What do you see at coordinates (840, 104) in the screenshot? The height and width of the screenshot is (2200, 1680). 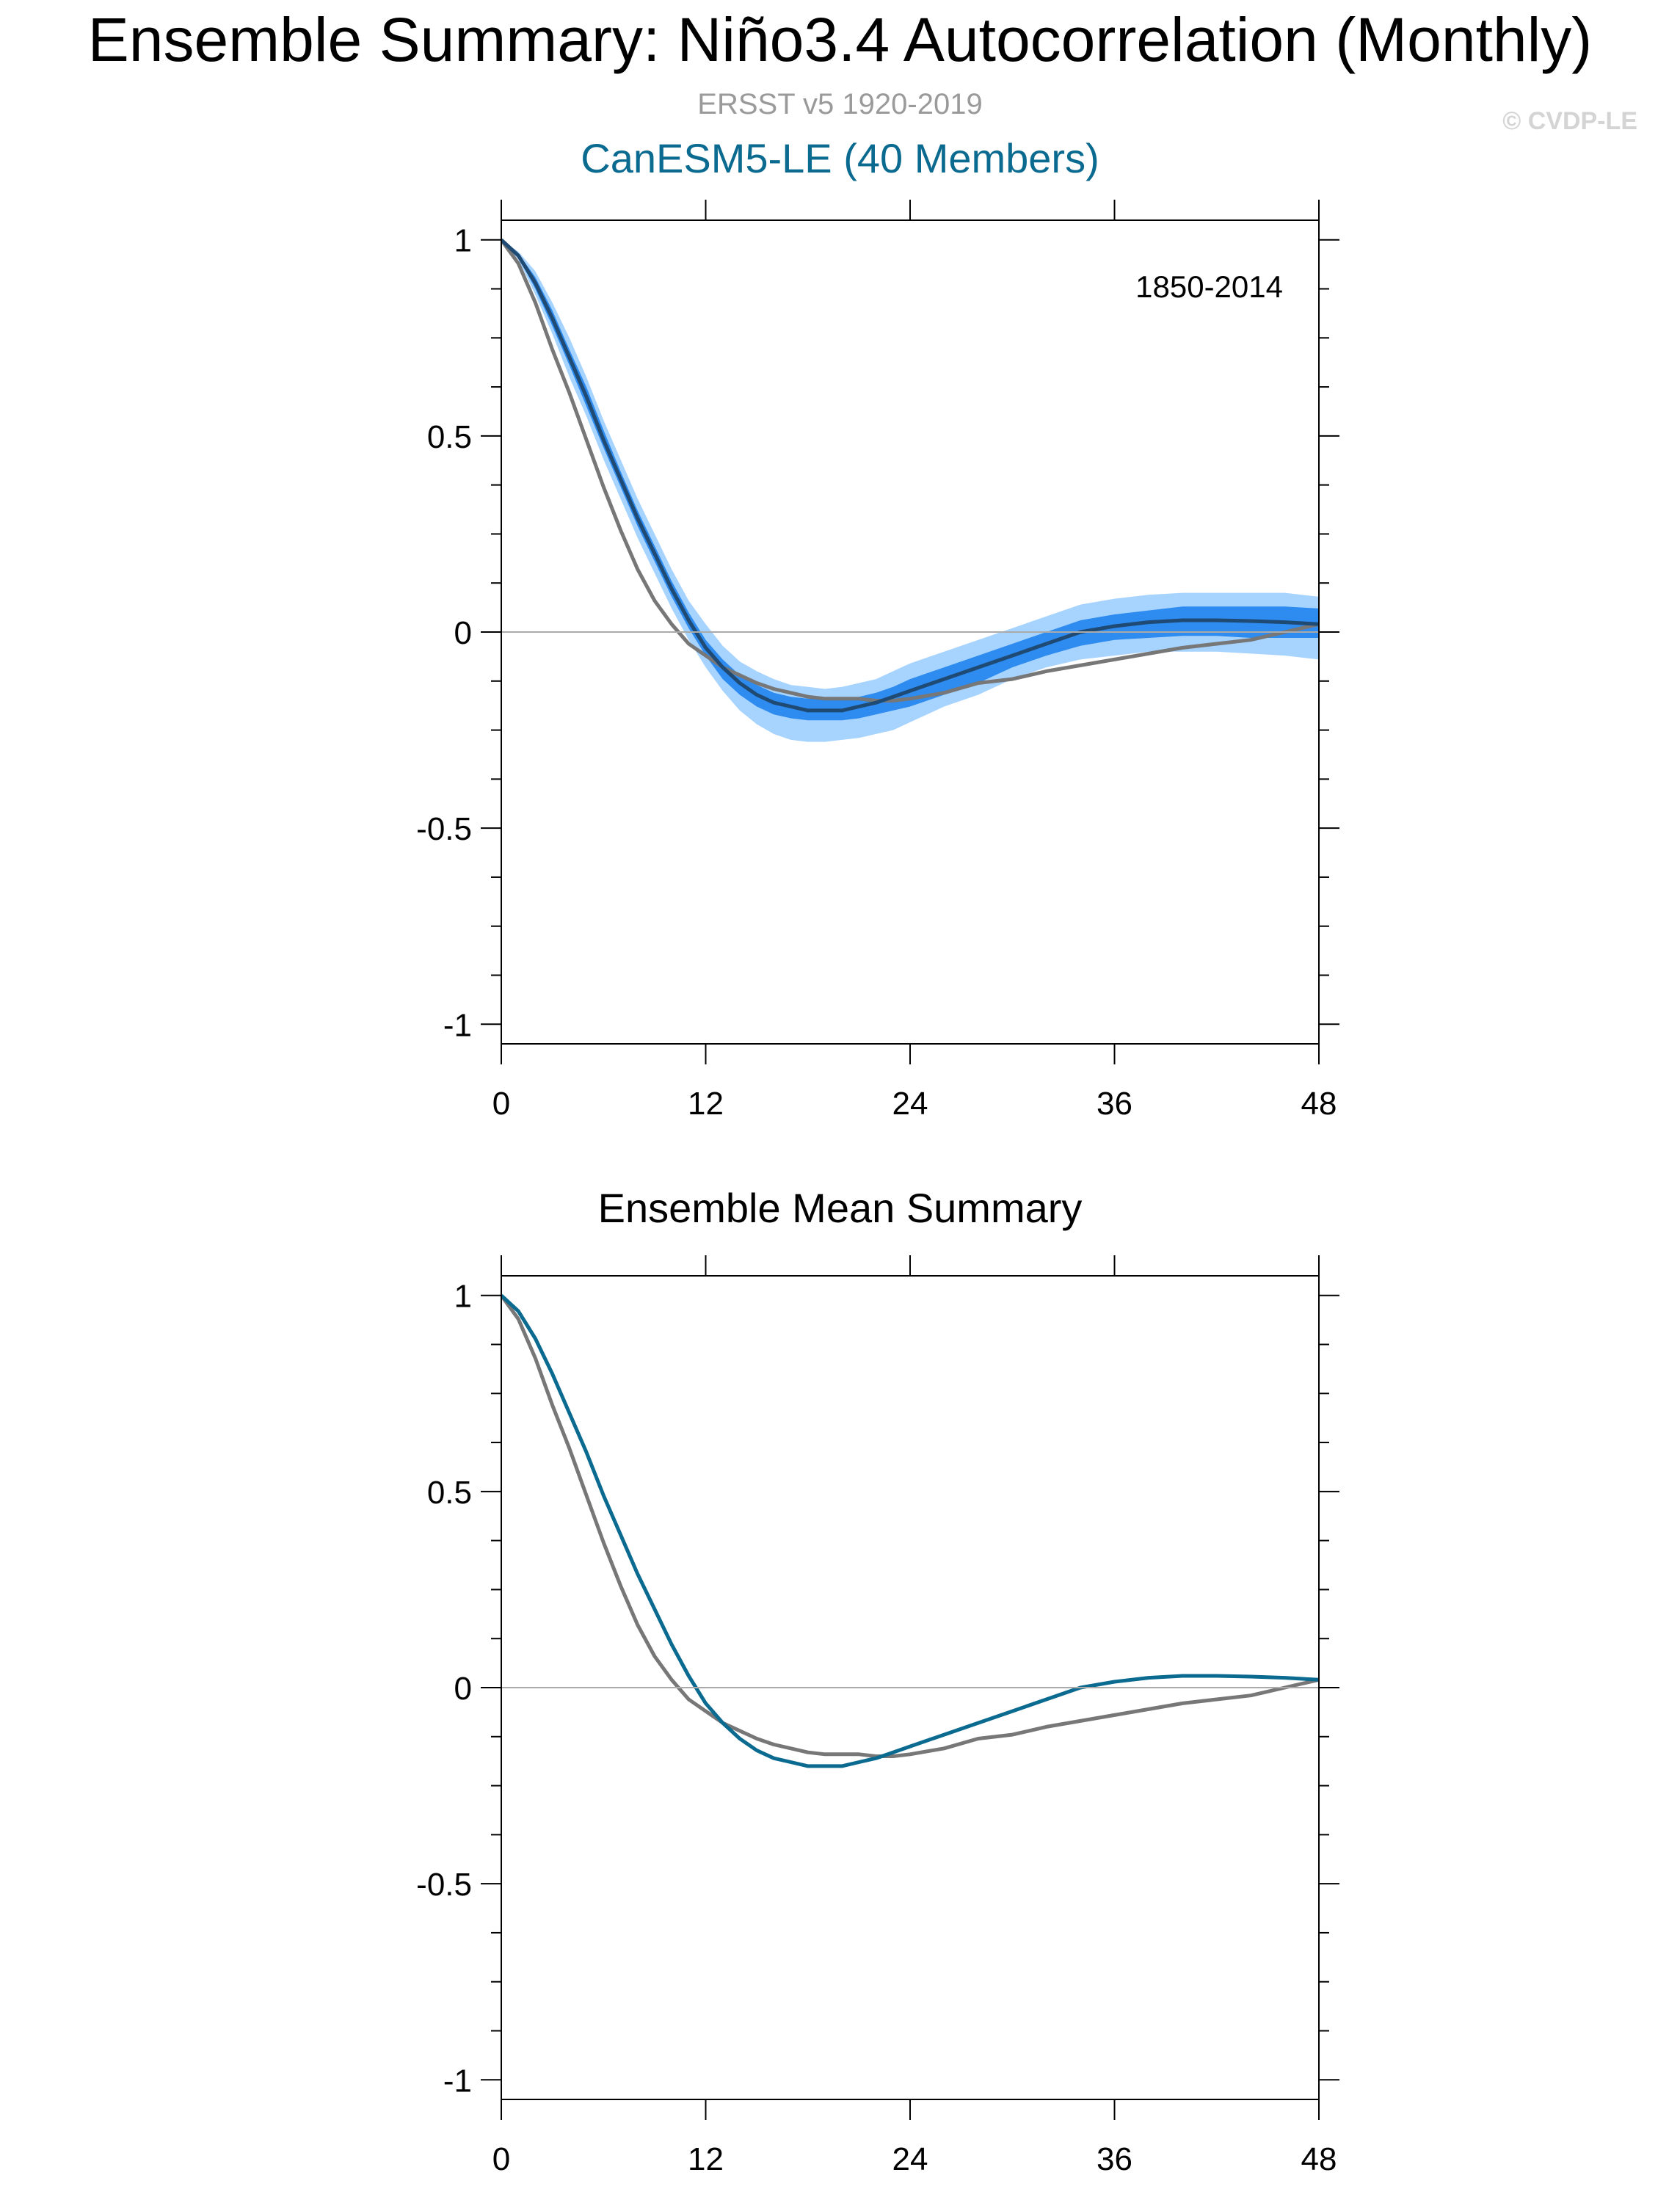 I see `observation-subtitle: ERSST v5 1920-2019` at bounding box center [840, 104].